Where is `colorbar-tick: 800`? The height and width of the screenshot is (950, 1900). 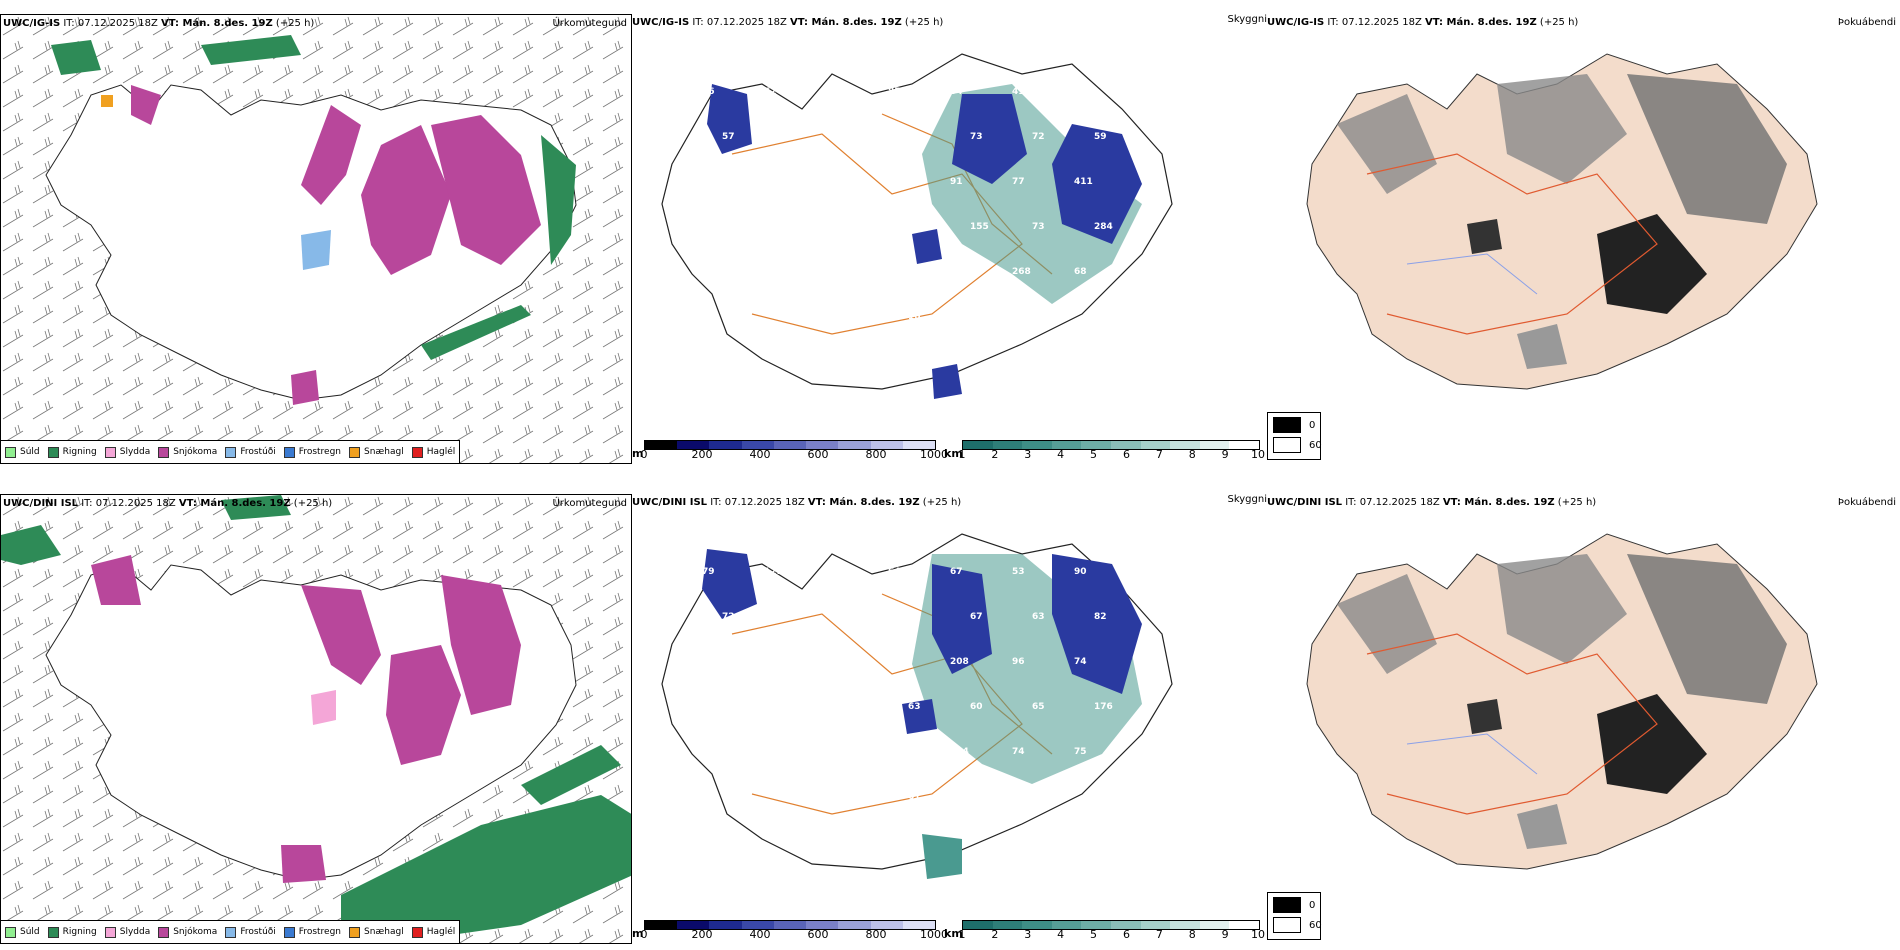
colorbar-tick: 800 is located at coordinates (876, 934).